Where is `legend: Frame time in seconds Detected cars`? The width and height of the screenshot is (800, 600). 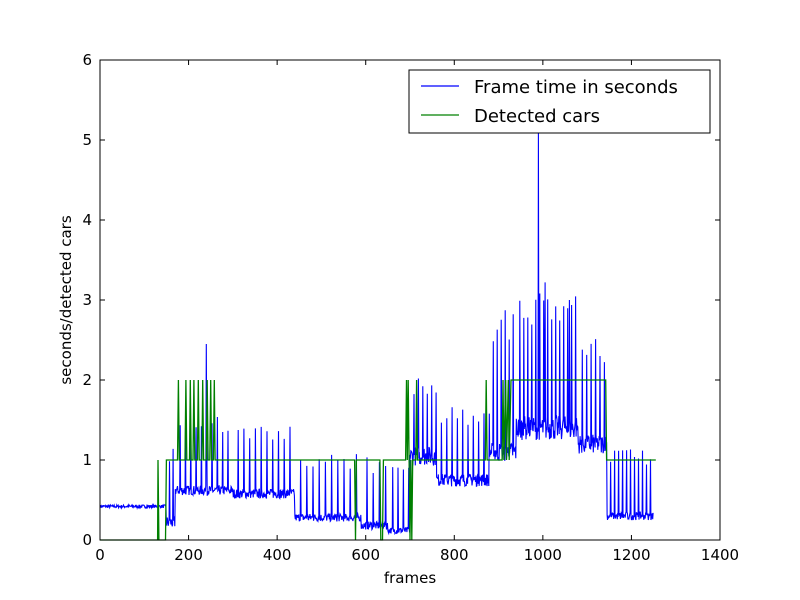 legend: Frame time in seconds Detected cars is located at coordinates (559, 101).